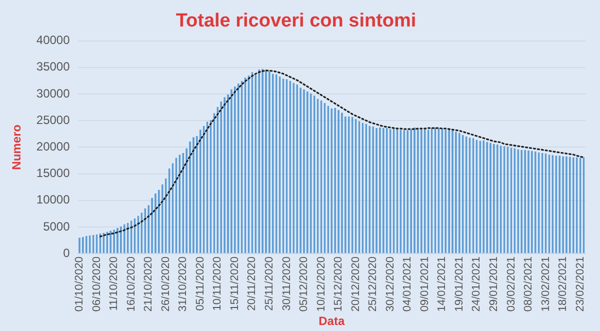 The image size is (600, 331). Describe the element at coordinates (53, 119) in the screenshot. I see `y-tick-label: 25000` at that location.